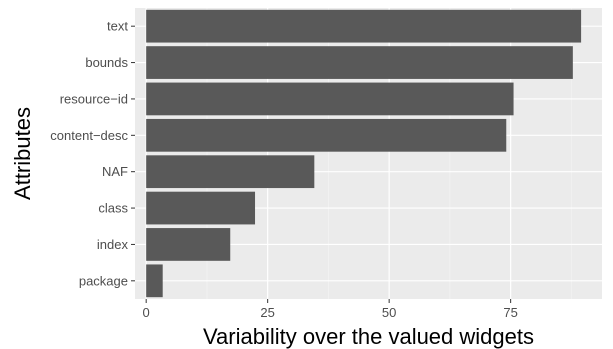  What do you see at coordinates (113, 208) in the screenshot?
I see `y-tick-label: class` at bounding box center [113, 208].